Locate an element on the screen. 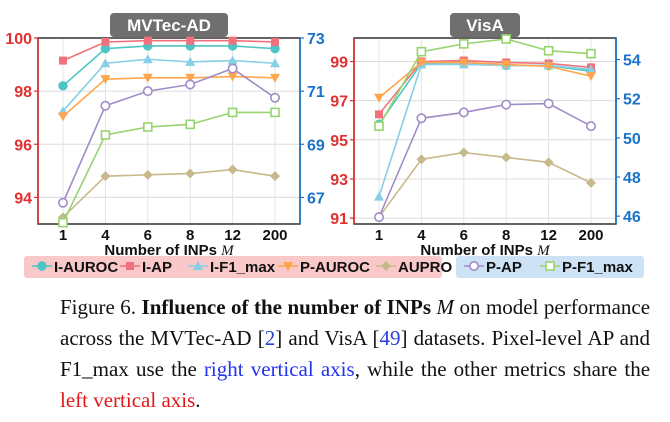  right-tick-label: 52 is located at coordinates (632, 100).